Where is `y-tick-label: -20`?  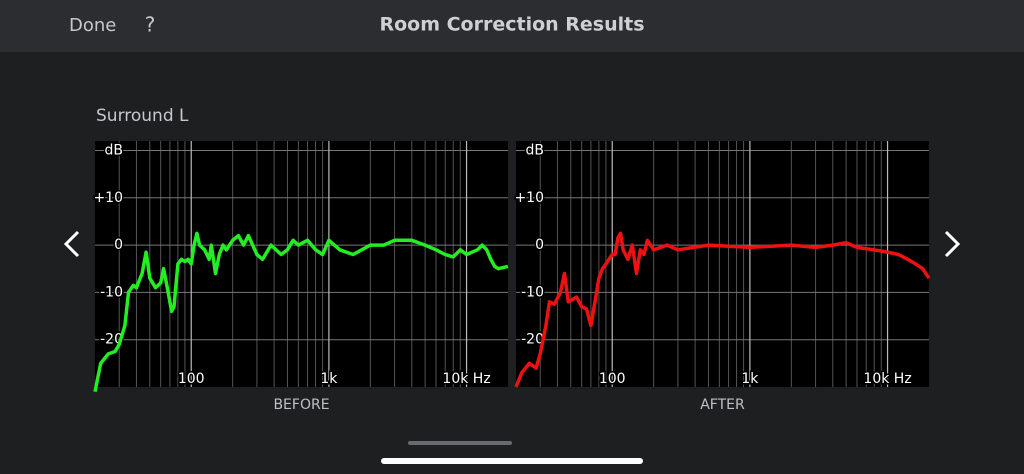 y-tick-label: -20 is located at coordinates (532, 340).